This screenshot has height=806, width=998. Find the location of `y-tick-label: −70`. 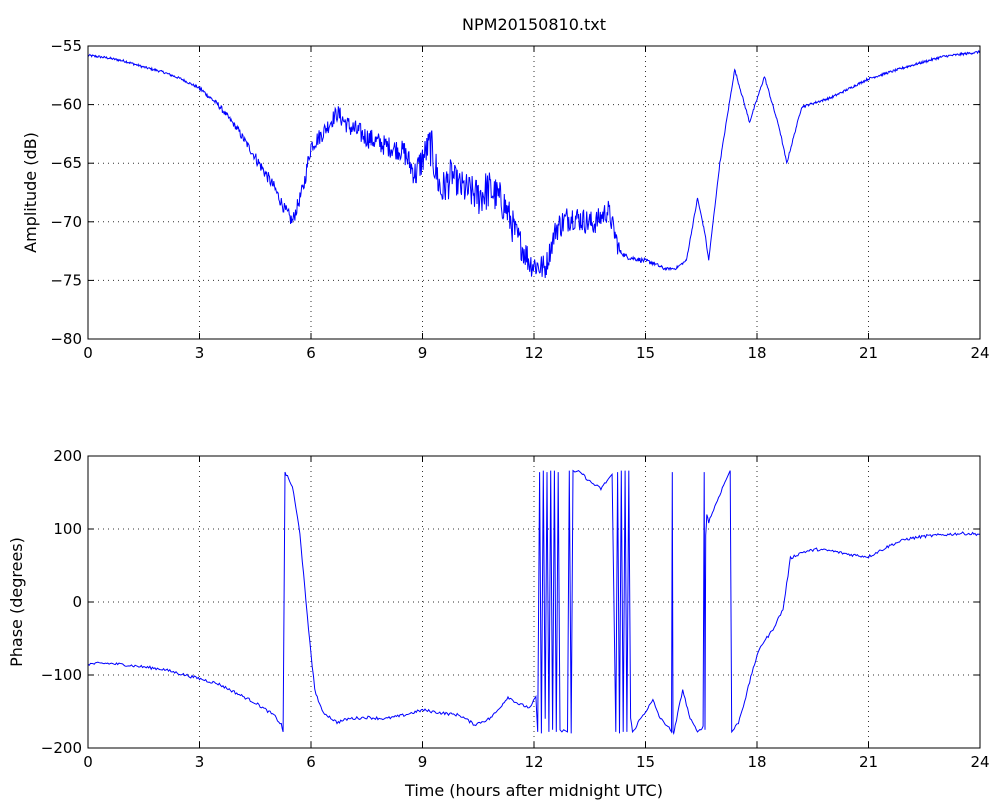

y-tick-label: −70 is located at coordinates (66, 222).